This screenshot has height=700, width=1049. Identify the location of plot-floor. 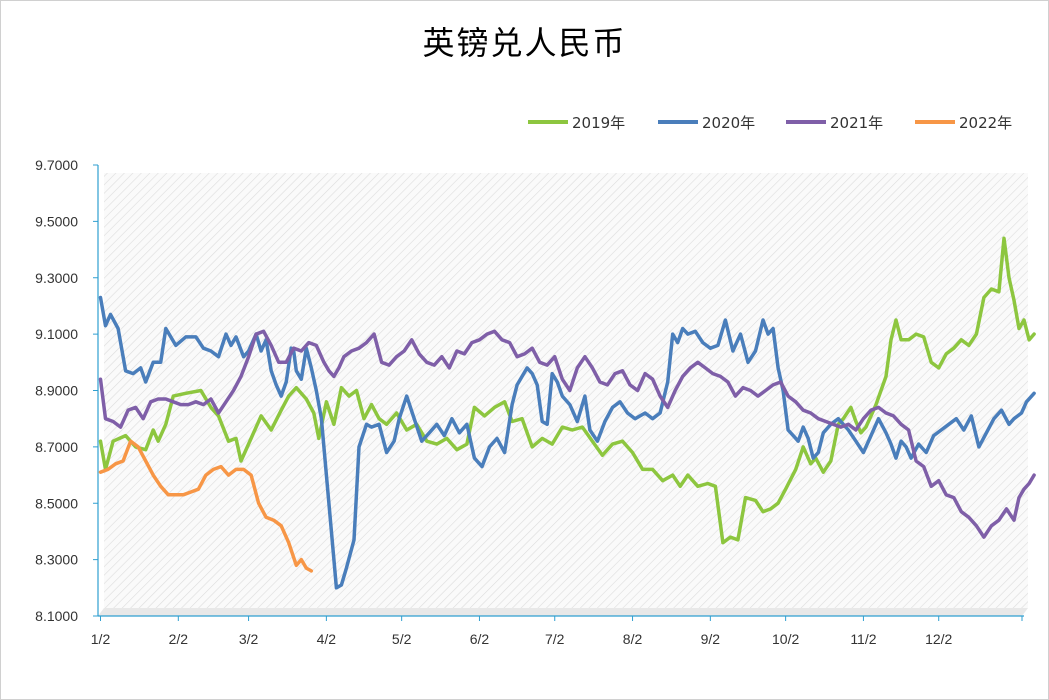
(563, 612).